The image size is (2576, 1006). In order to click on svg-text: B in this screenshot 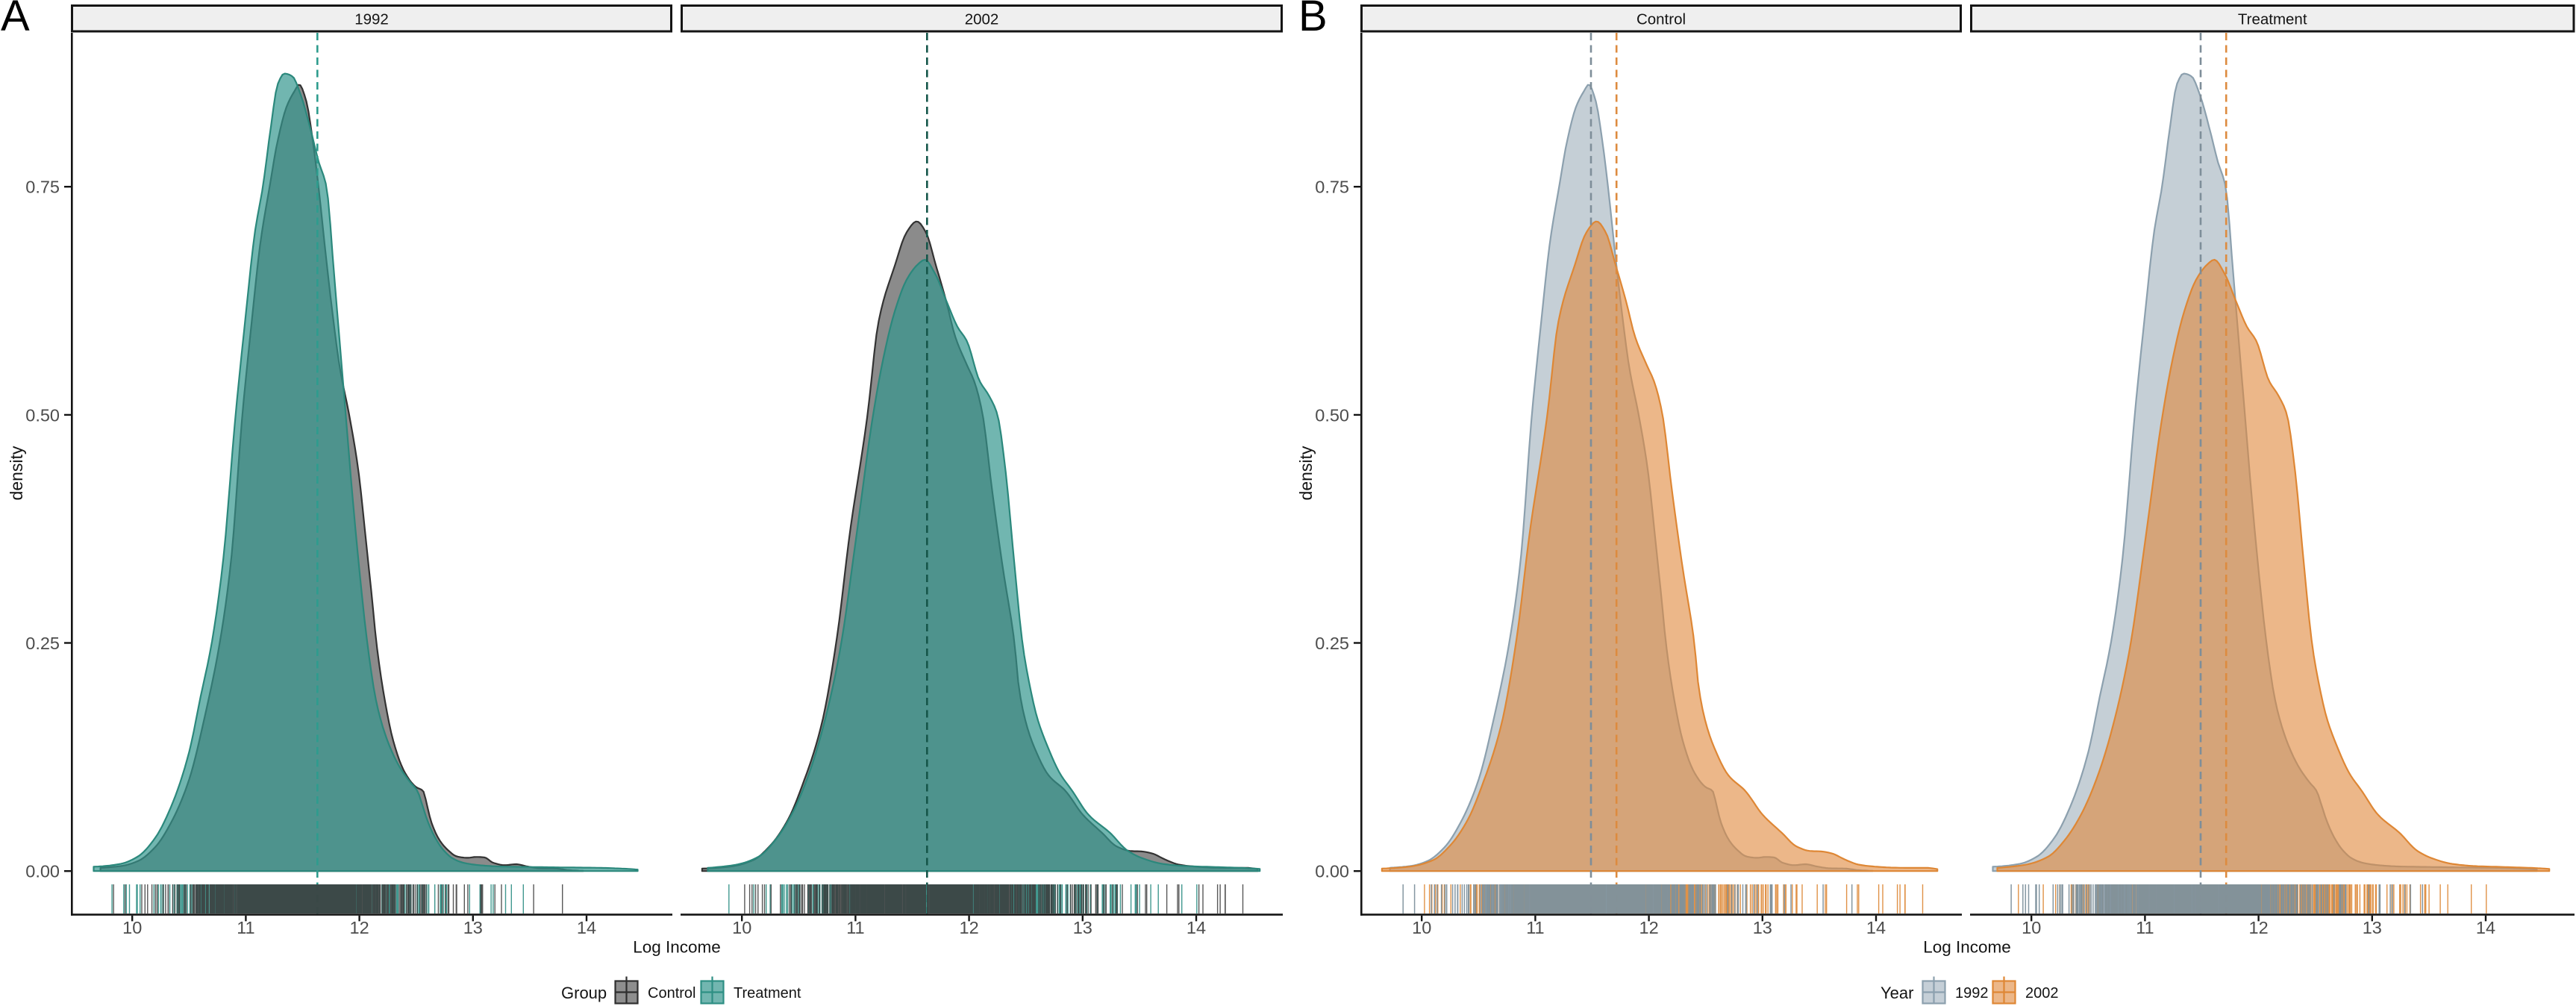, I will do `click(1313, 20)`.